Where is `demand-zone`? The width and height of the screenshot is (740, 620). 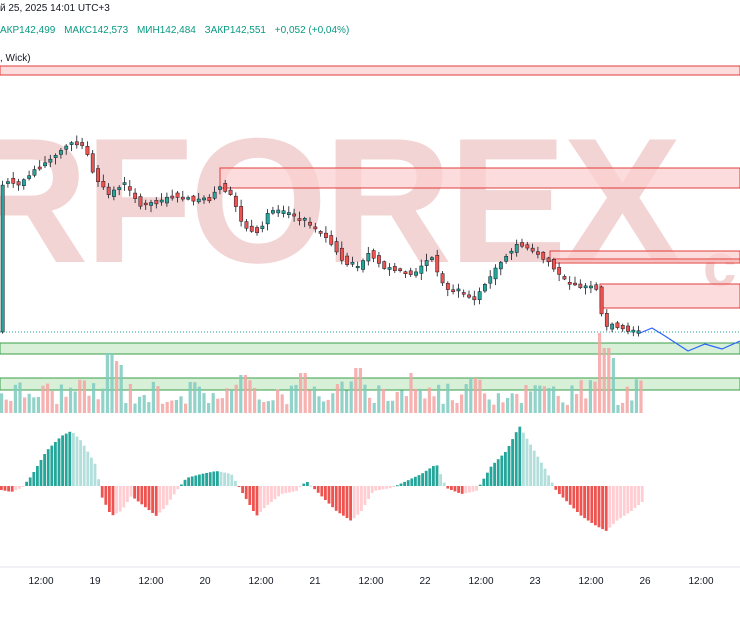 demand-zone is located at coordinates (370, 348).